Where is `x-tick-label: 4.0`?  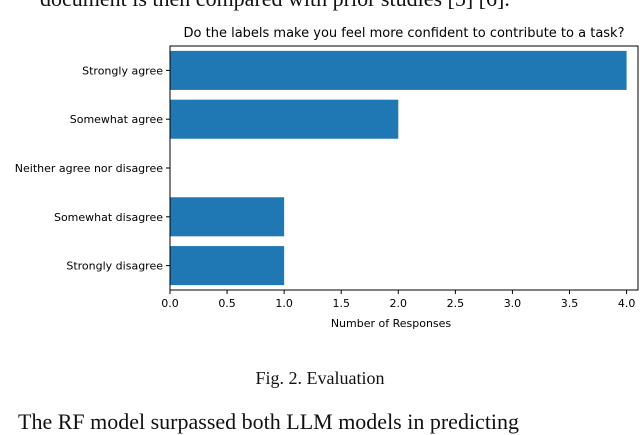 x-tick-label: 4.0 is located at coordinates (627, 303).